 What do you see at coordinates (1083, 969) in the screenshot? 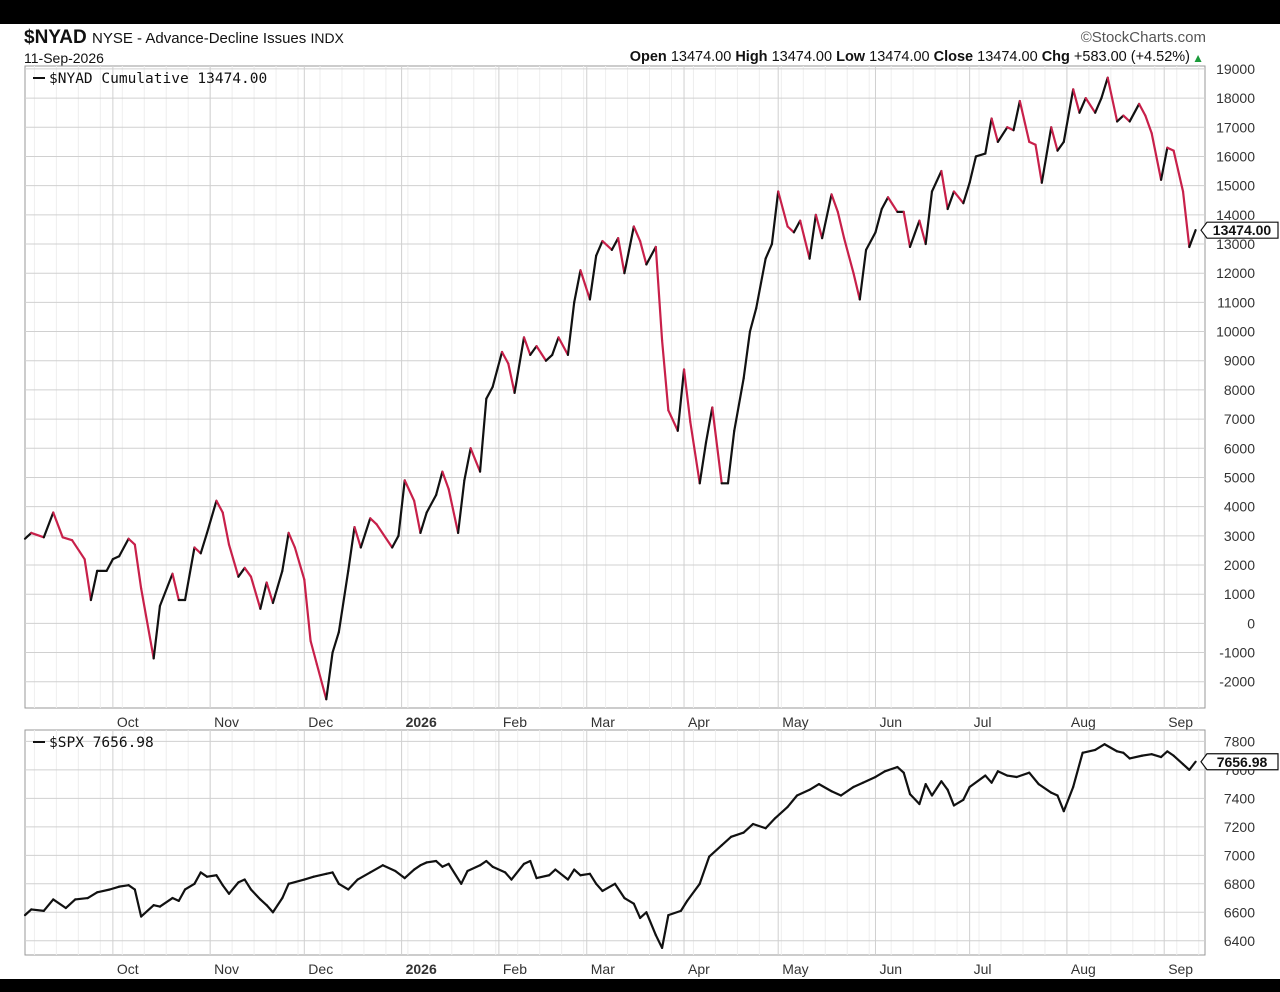
I see `spx-x-tick-label: Aug` at bounding box center [1083, 969].